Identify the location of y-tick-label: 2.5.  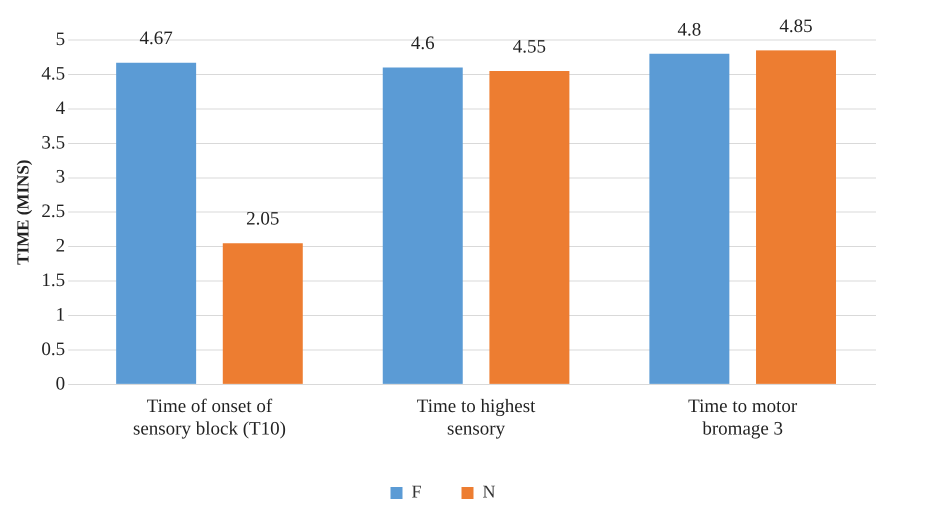
(53, 211).